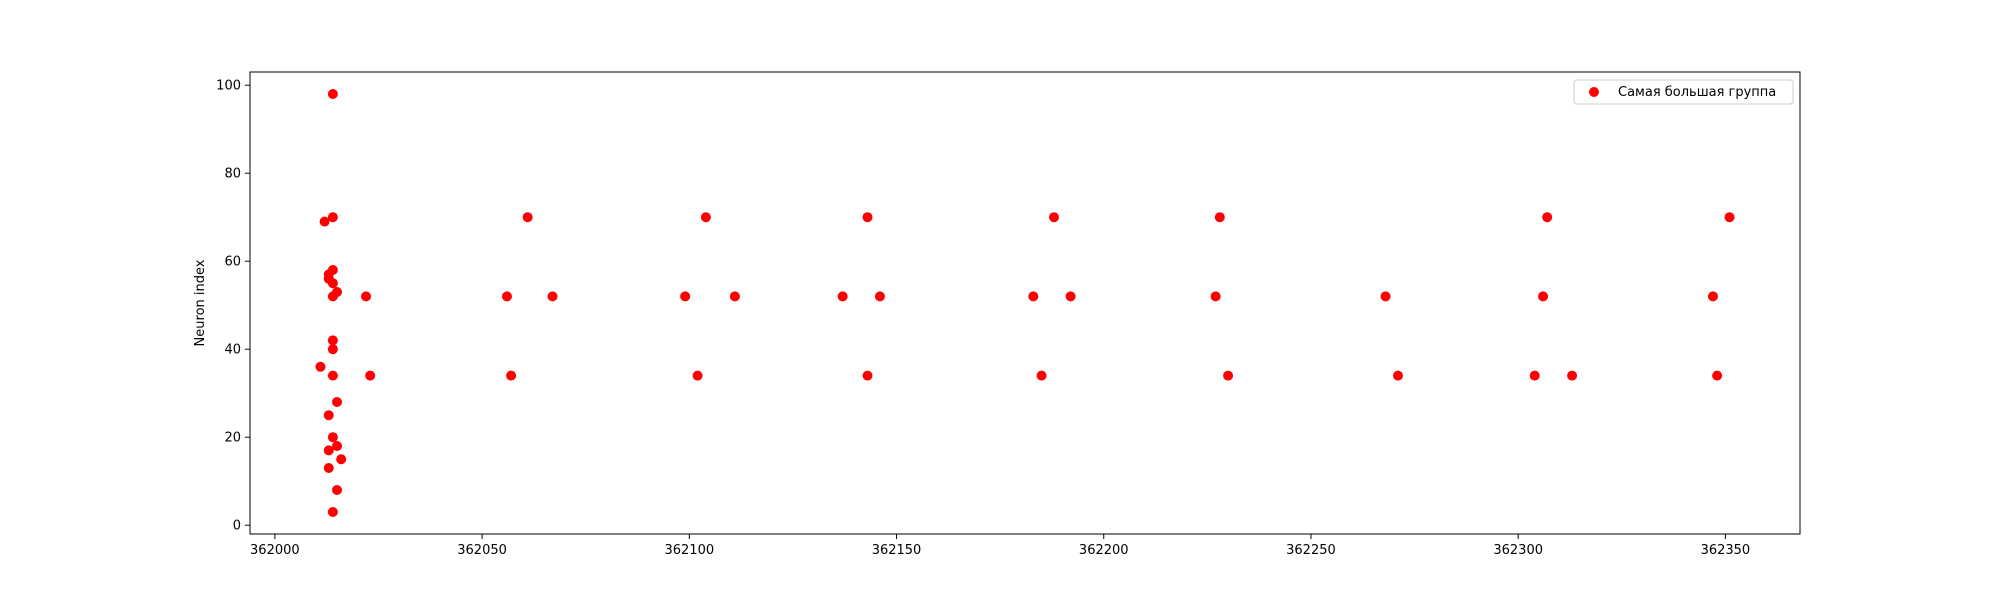 This screenshot has width=2000, height=600. I want to click on x-tick-label: 362350, so click(1726, 550).